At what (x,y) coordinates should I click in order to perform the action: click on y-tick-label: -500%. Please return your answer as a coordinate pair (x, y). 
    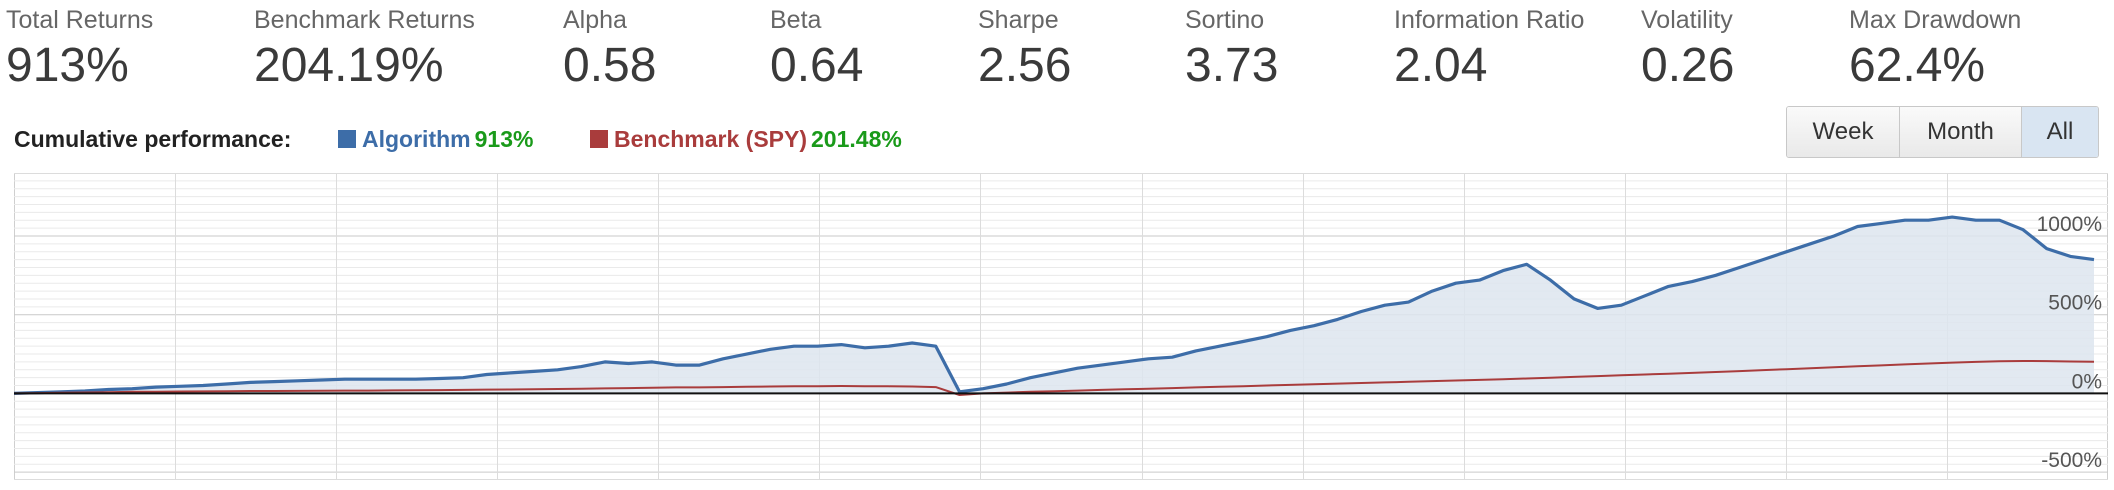
    Looking at the image, I should click on (2071, 460).